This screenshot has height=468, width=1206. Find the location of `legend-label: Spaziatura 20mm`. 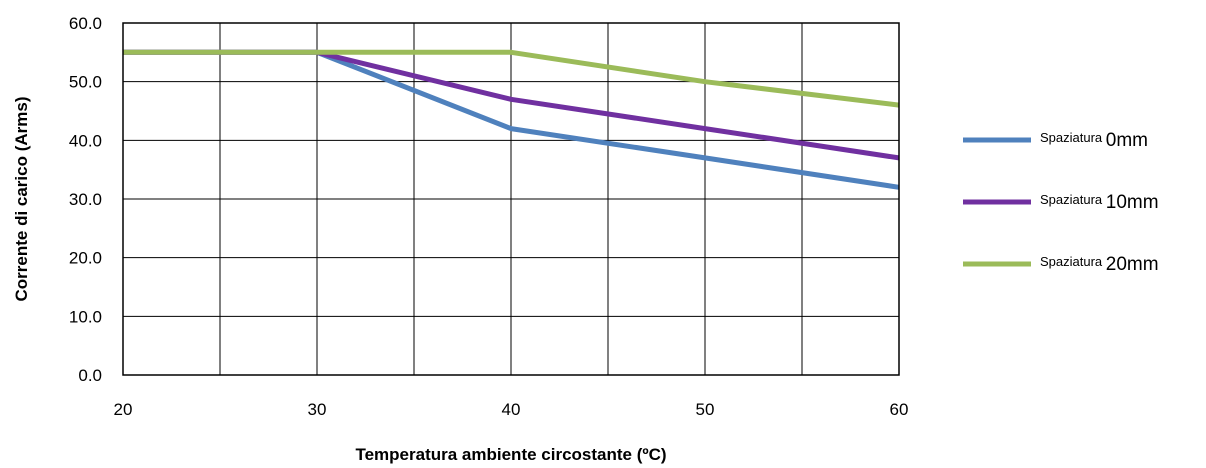

legend-label: Spaziatura 20mm is located at coordinates (1099, 264).